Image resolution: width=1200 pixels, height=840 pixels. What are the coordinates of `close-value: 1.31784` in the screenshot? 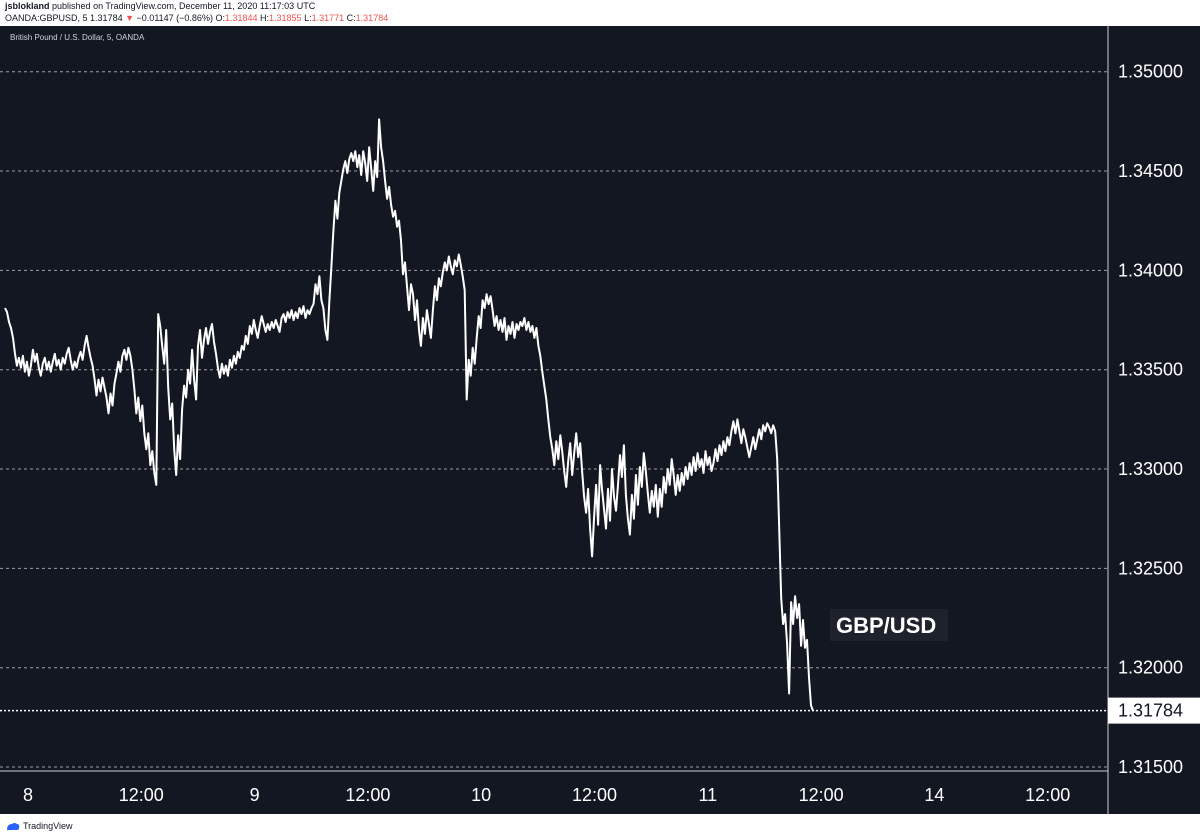 It's located at (372, 18).